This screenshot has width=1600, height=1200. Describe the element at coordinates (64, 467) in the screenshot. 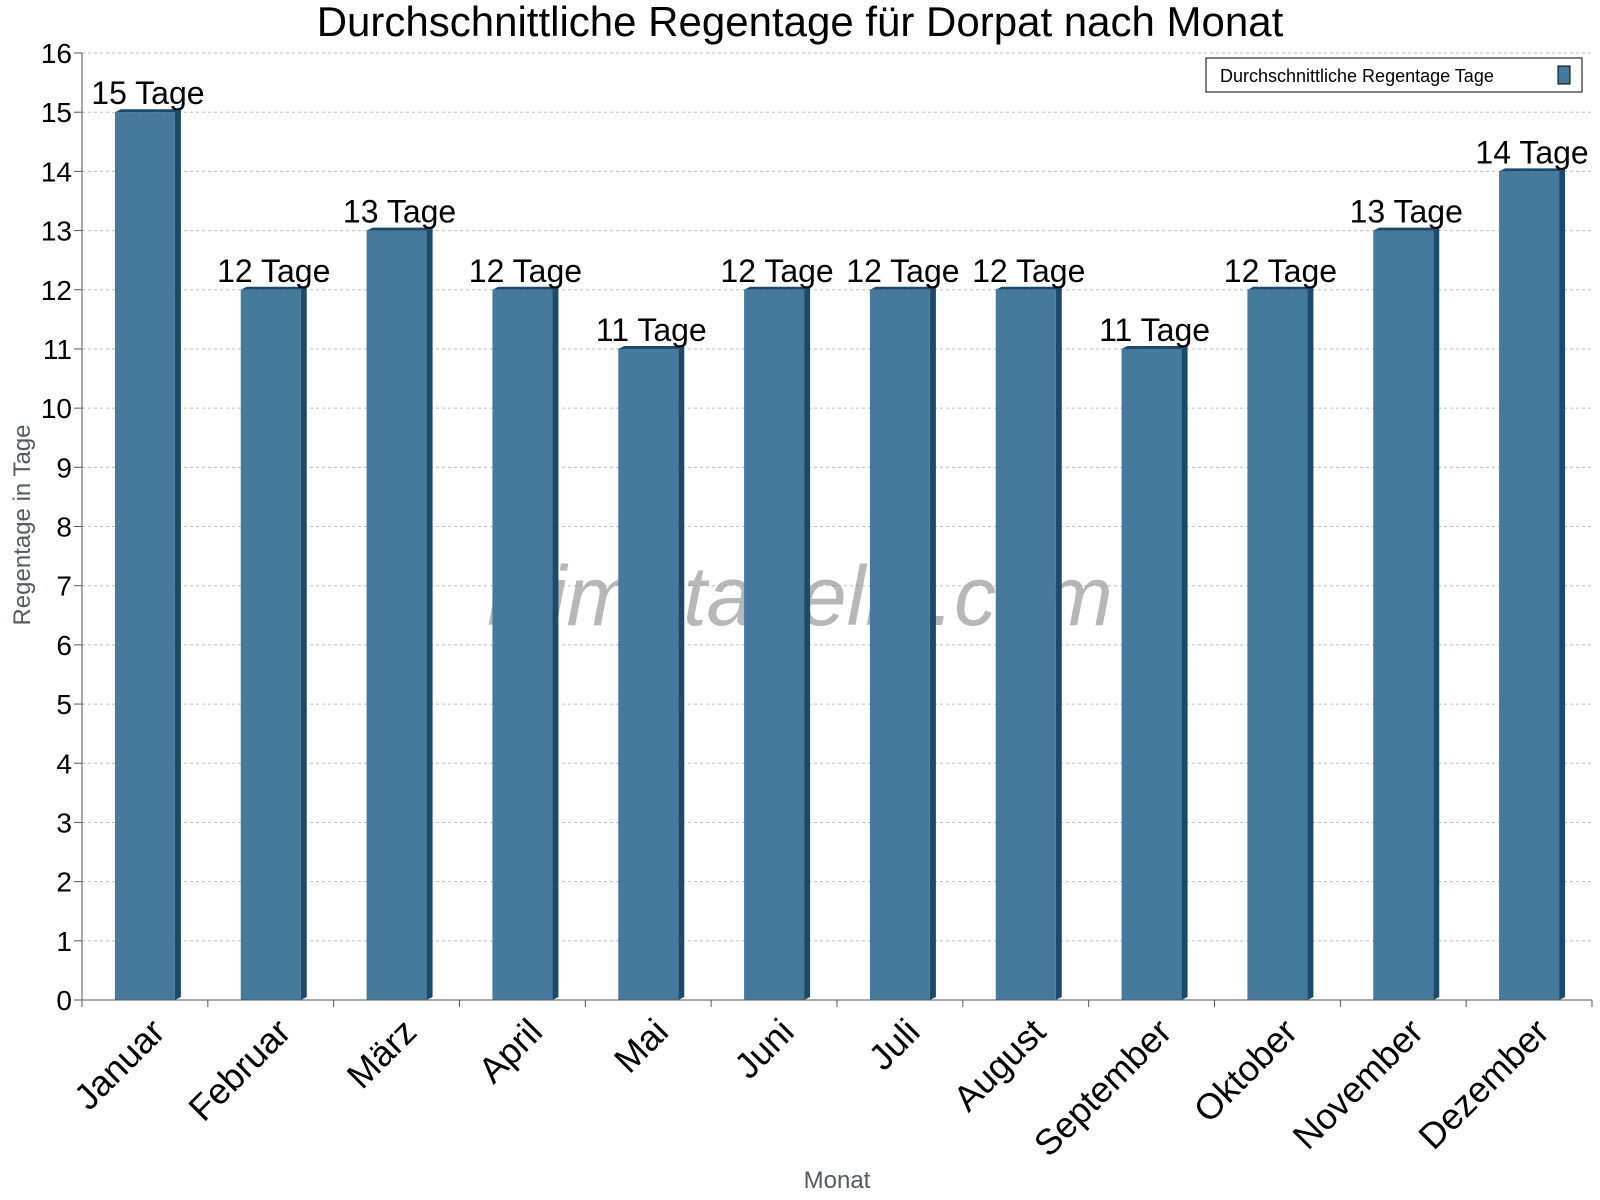

I see `y-tick-label: 9` at that location.